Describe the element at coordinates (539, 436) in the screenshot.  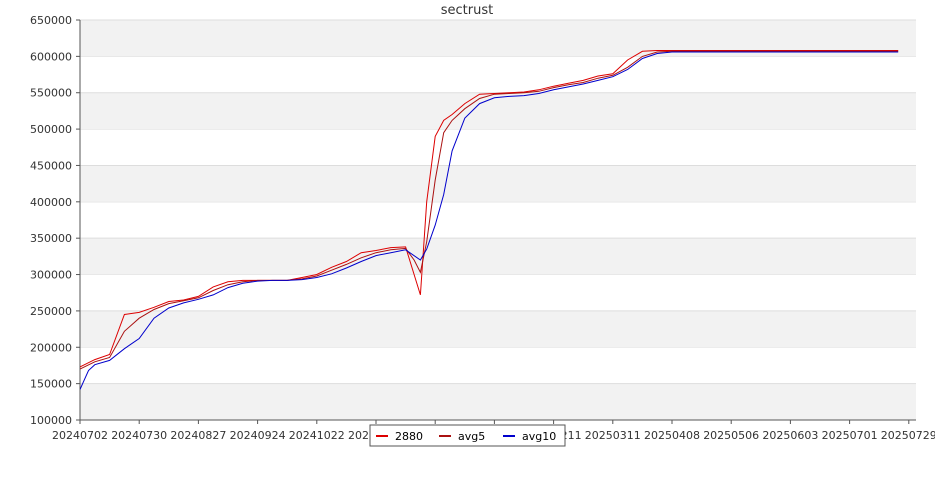
I see `legend-label: avg10` at that location.